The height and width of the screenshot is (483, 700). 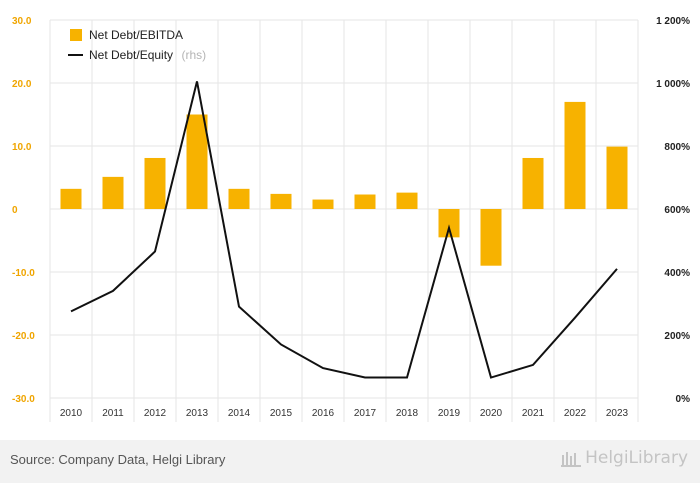 What do you see at coordinates (533, 413) in the screenshot?
I see `x-tick-label: 2021` at bounding box center [533, 413].